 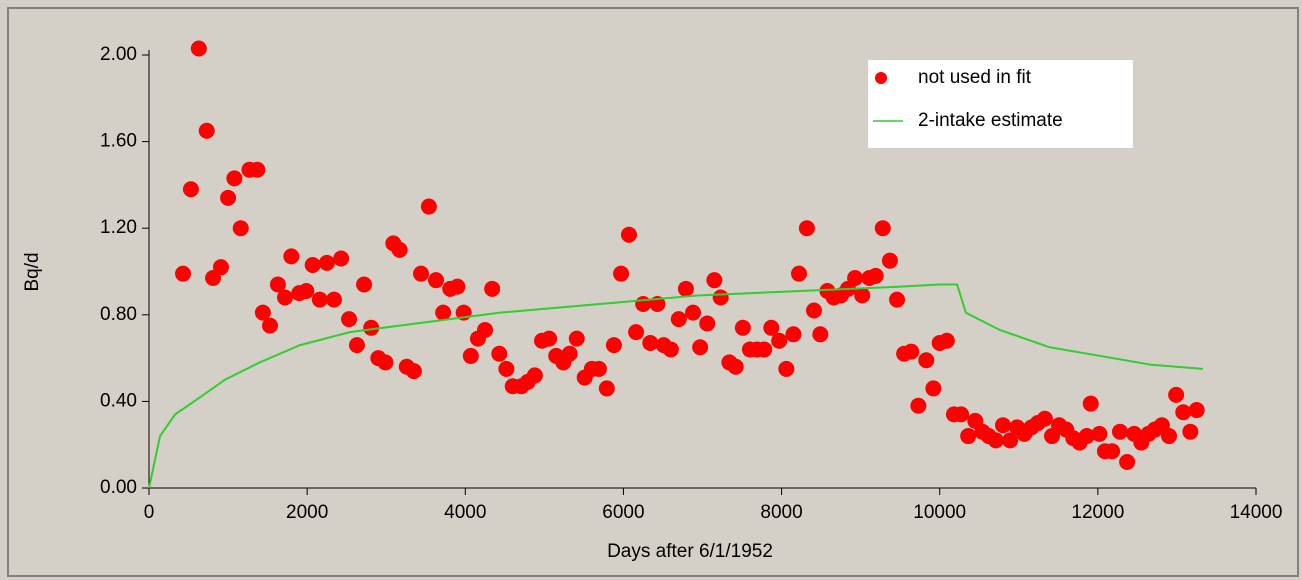 What do you see at coordinates (1097, 512) in the screenshot?
I see `x-tick-label: 12000` at bounding box center [1097, 512].